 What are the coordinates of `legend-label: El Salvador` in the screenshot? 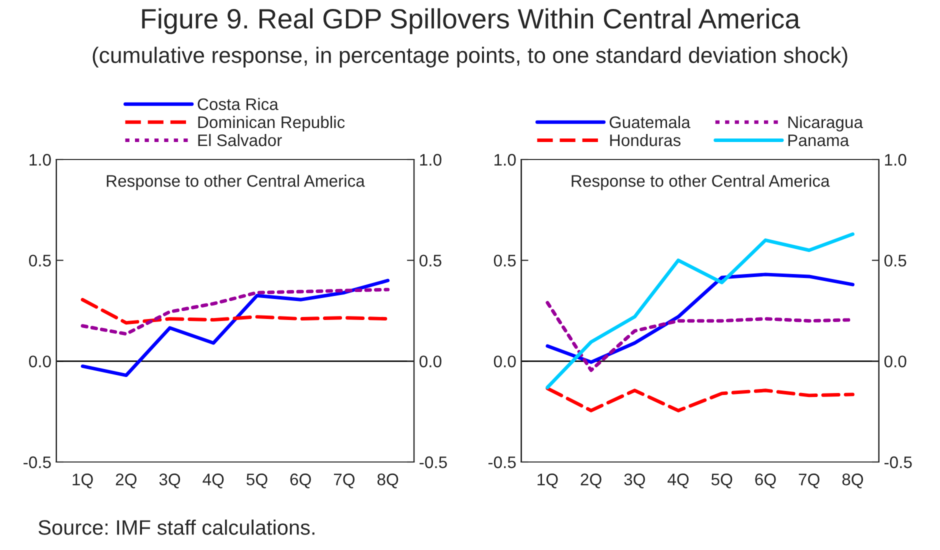 It's located at (240, 140).